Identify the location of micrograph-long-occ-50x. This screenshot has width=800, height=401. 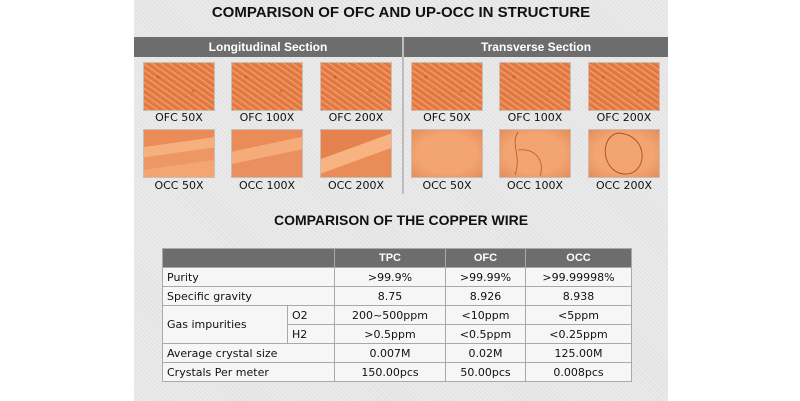
(179, 153).